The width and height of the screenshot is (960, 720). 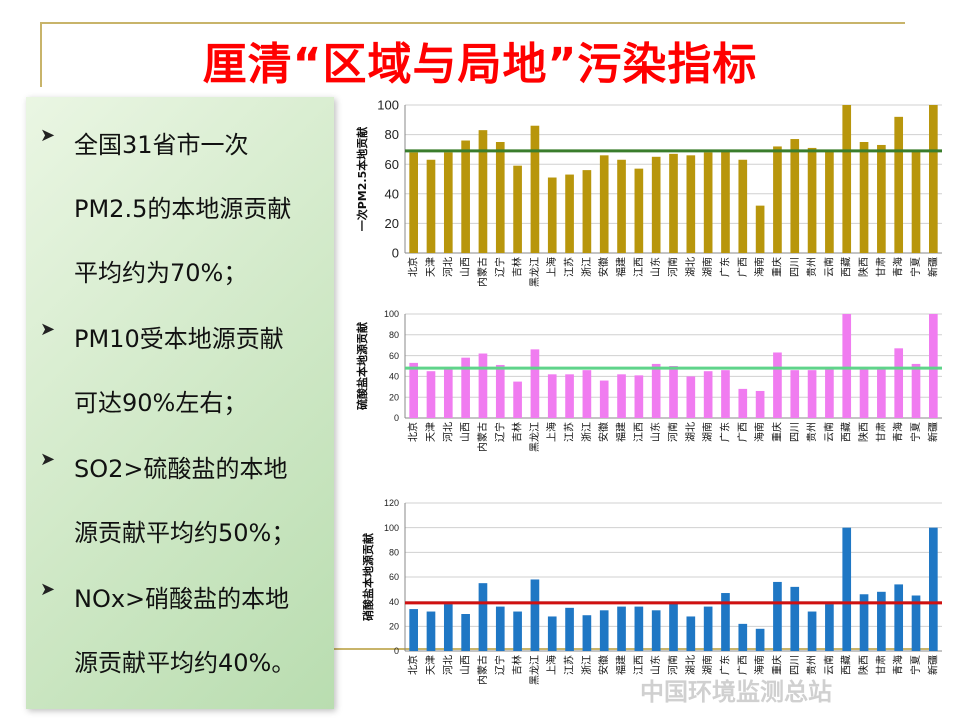 I want to click on y-axis-title: 一次PM2.5本地贡献, so click(x=362, y=179).